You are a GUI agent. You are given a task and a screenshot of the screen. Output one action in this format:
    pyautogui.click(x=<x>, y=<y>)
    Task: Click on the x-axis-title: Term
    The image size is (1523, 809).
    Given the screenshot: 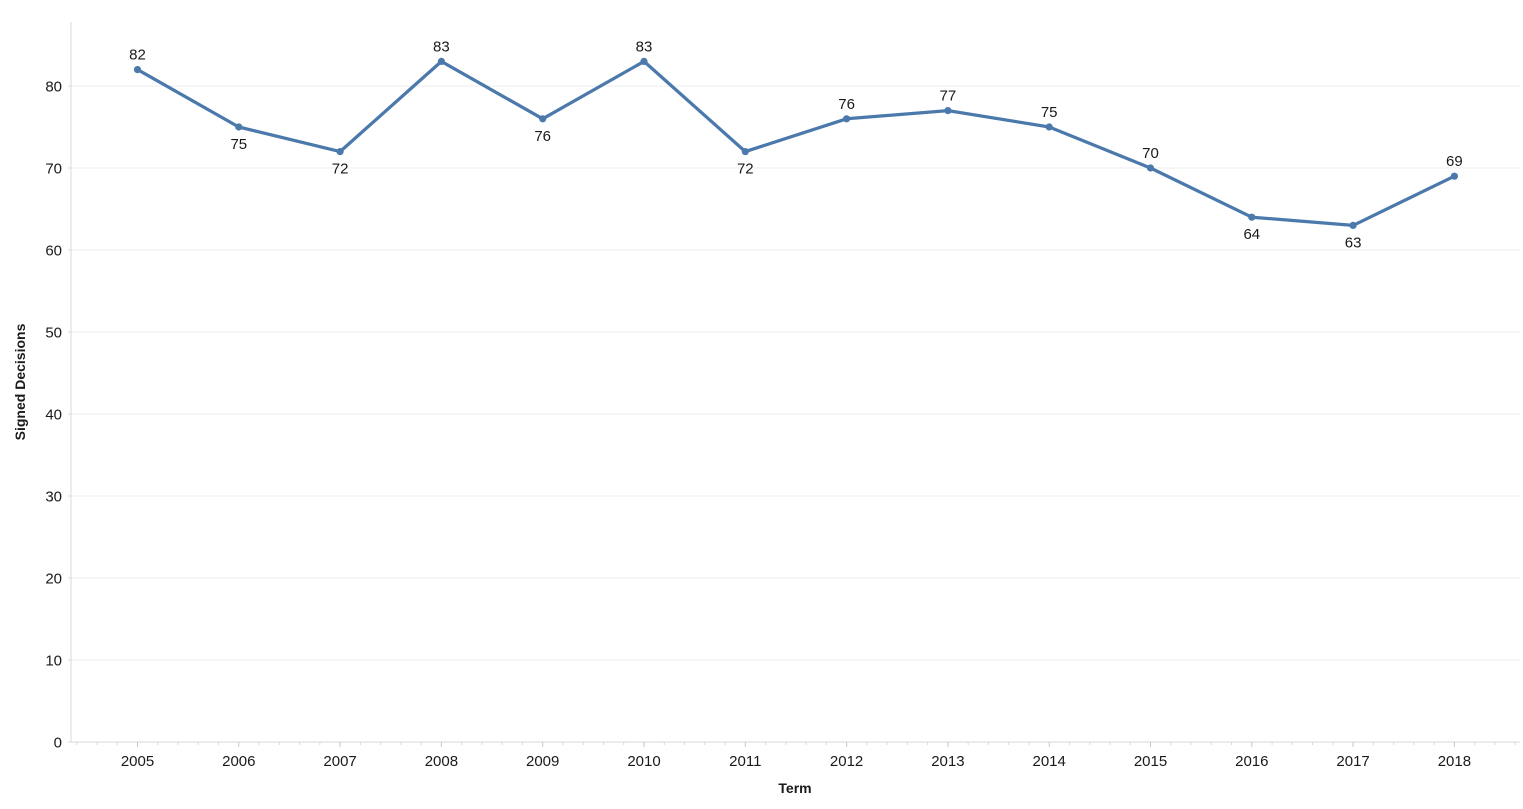 What is the action you would take?
    pyautogui.click(x=794, y=788)
    